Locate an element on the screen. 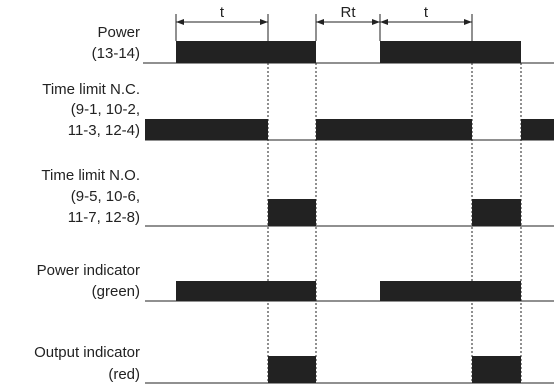  no-label-line2: (9-5, 10-6, is located at coordinates (105, 196).